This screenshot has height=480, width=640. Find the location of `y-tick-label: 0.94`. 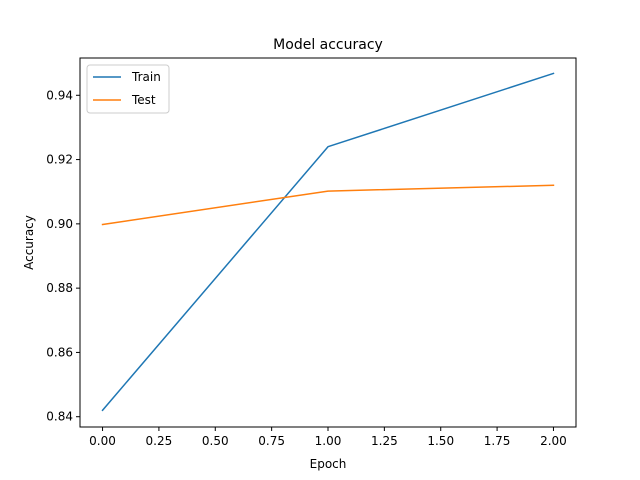

y-tick-label: 0.94 is located at coordinates (59, 95).